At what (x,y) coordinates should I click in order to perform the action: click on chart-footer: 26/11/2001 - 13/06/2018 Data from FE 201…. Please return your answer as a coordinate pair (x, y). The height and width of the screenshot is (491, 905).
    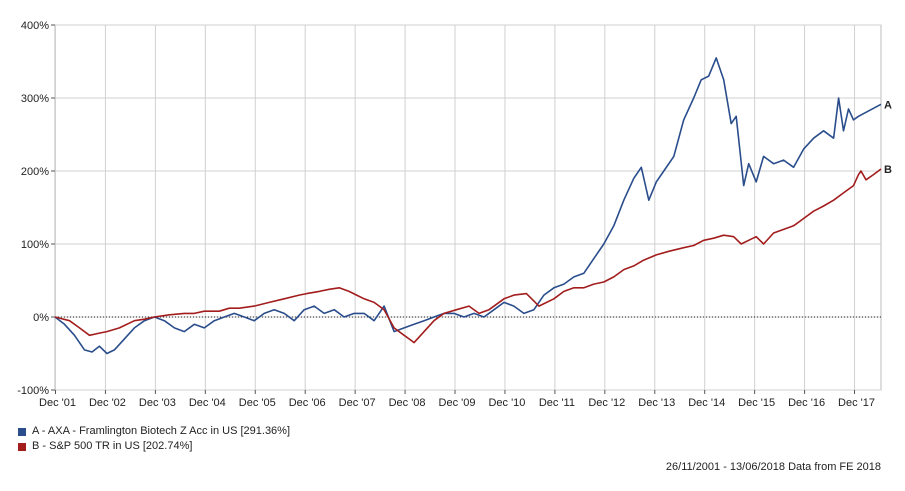
    Looking at the image, I should click on (773, 467).